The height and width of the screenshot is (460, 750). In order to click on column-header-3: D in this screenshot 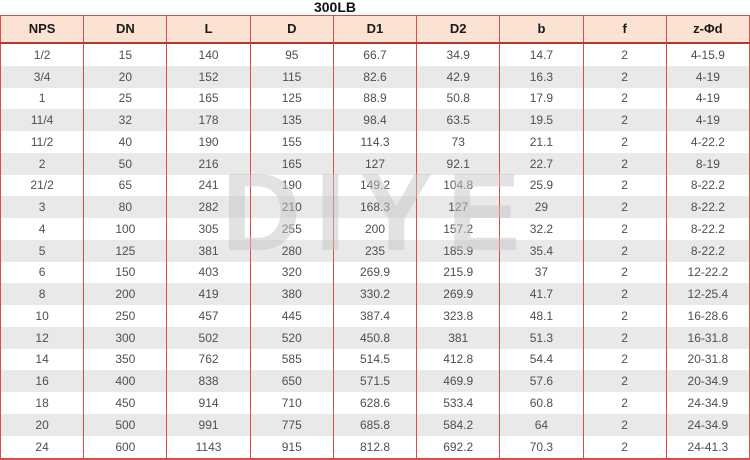, I will do `click(291, 29)`.